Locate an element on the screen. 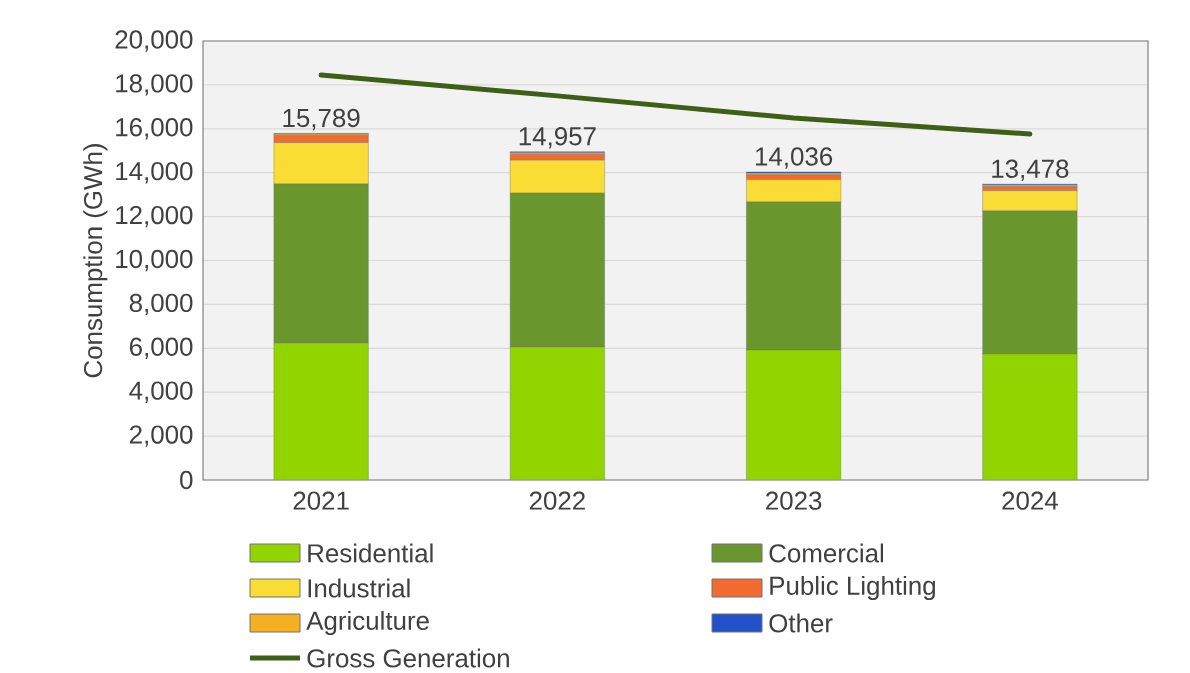 The image size is (1190, 673). legend-label: Comercial is located at coordinates (826, 553).